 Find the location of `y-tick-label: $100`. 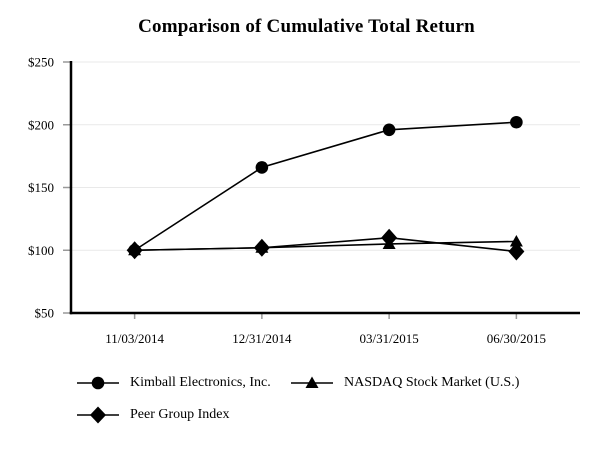

y-tick-label: $100 is located at coordinates (41, 250).